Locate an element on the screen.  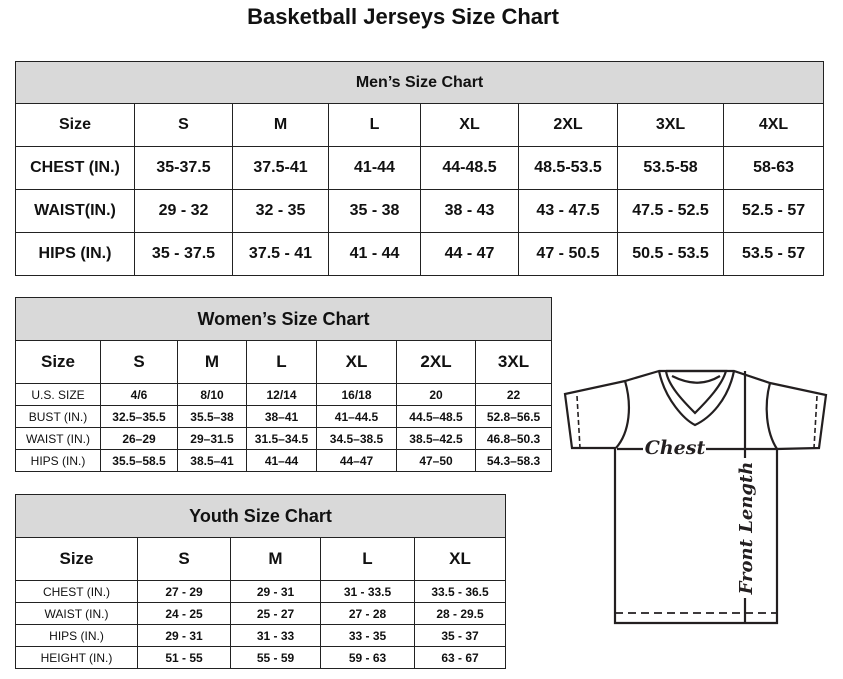
table-cell: 34.5–38.5 is located at coordinates (356, 438).